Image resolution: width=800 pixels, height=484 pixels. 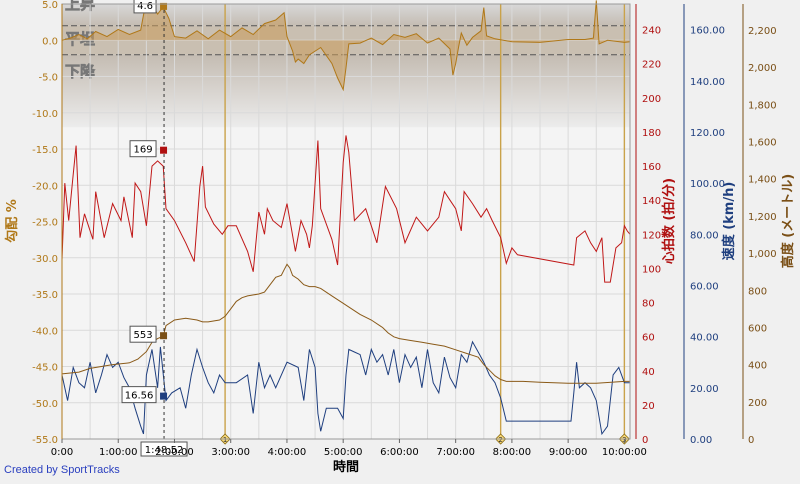 What do you see at coordinates (707, 82) in the screenshot?
I see `speed-tick-label: 140.00` at bounding box center [707, 82].